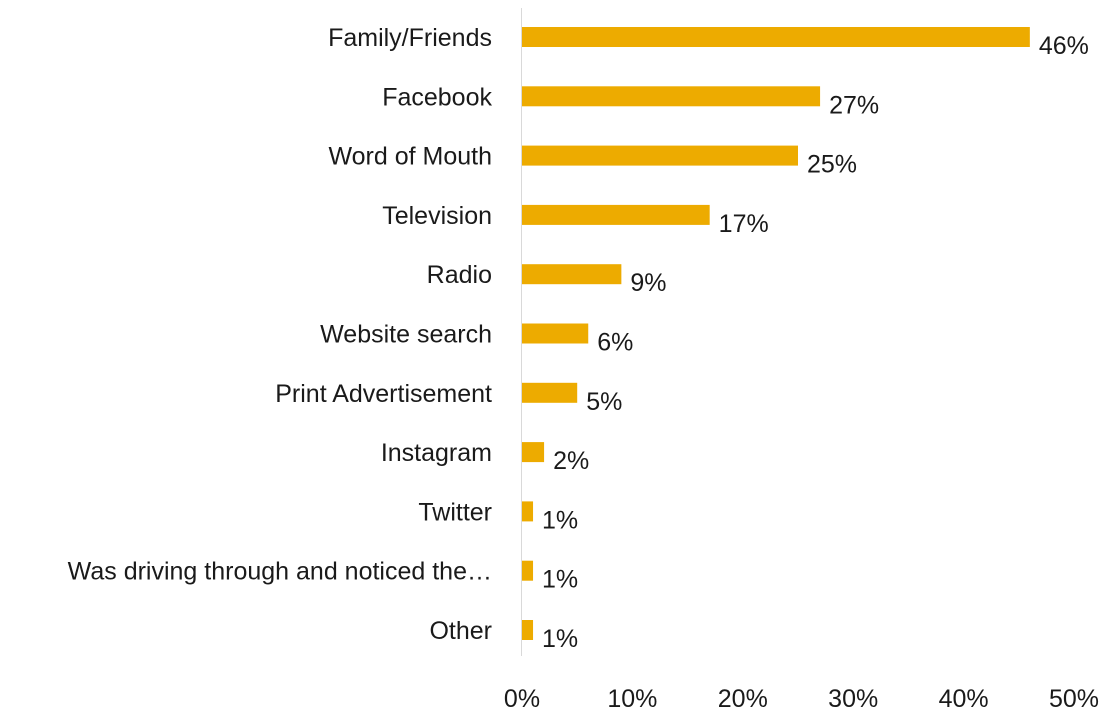  What do you see at coordinates (743, 699) in the screenshot?
I see `x-tick-label: 20%` at bounding box center [743, 699].